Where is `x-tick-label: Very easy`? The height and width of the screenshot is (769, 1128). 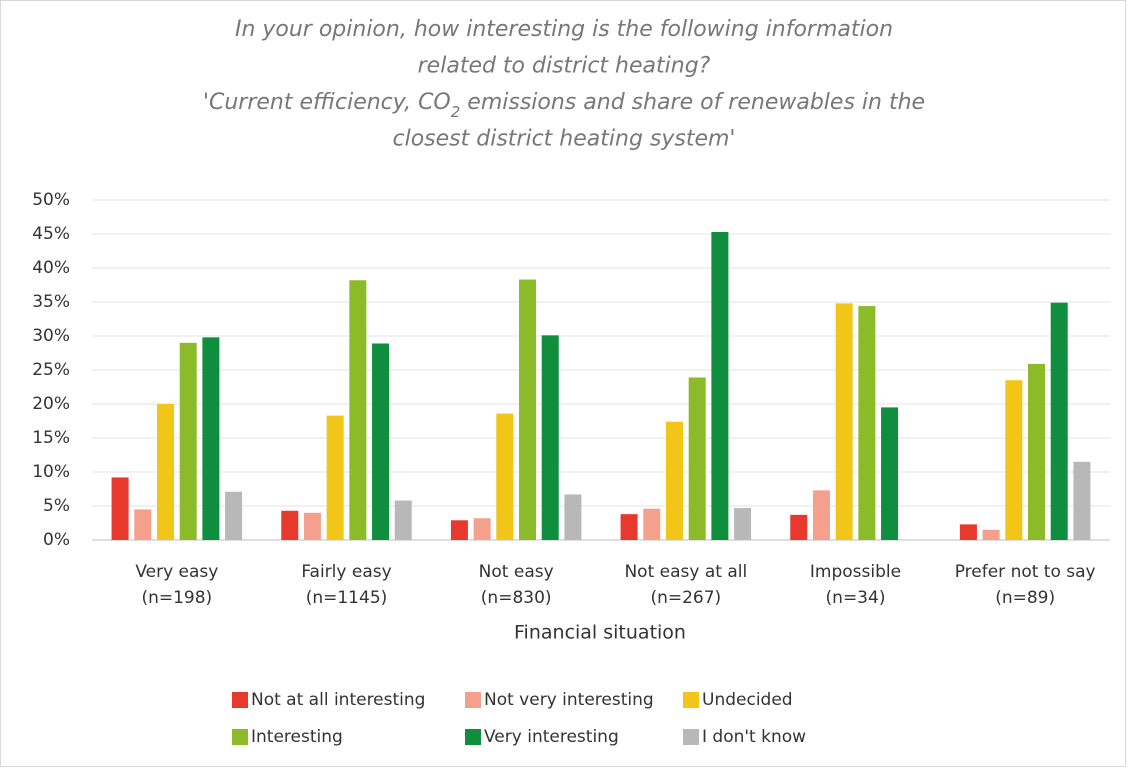
x-tick-label: Very easy is located at coordinates (176, 572).